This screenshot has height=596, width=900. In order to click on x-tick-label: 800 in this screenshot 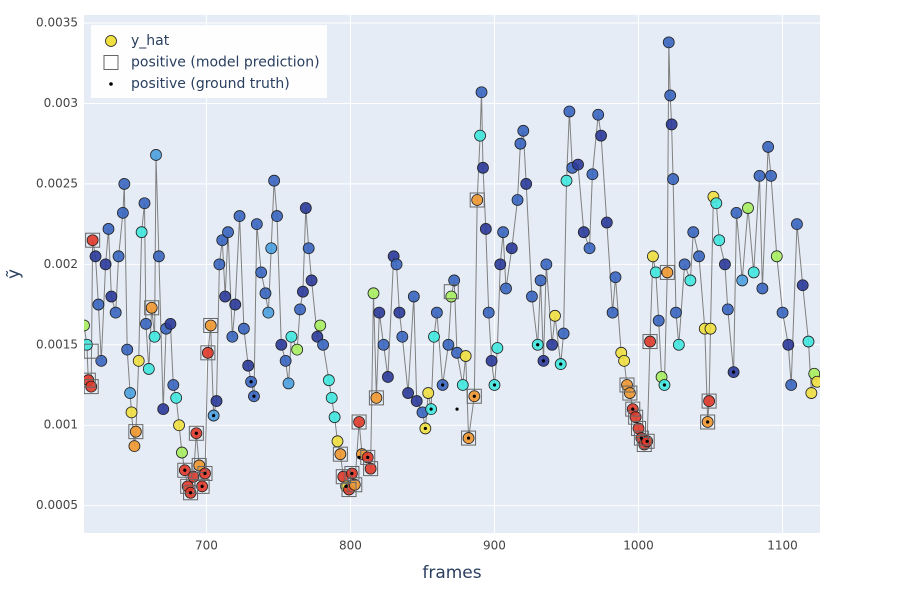, I will do `click(350, 546)`.